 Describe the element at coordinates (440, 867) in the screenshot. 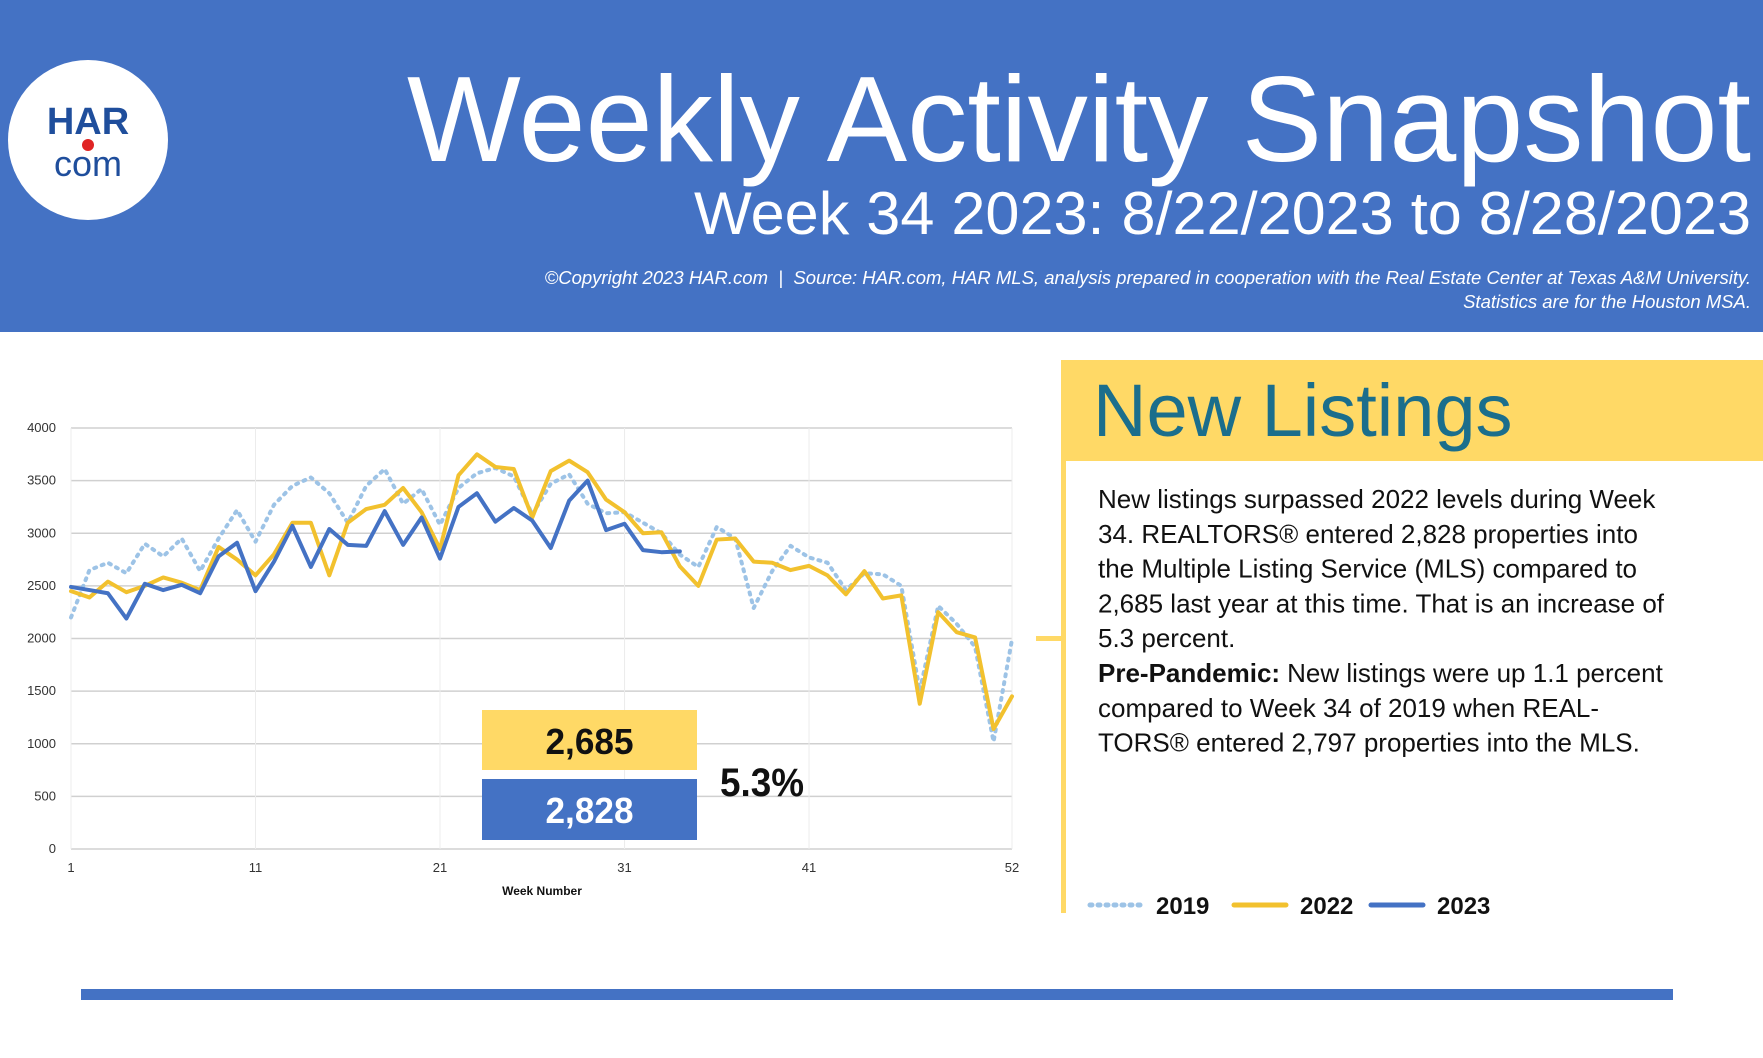

I see `x-tick-label: 21` at that location.